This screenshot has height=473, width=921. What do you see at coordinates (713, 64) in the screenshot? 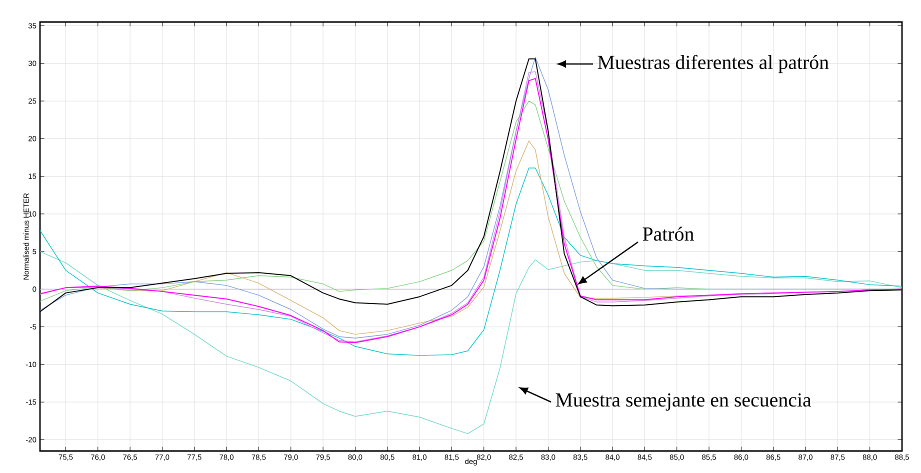
I see `annotation: Muestras diferentes al patrón` at bounding box center [713, 64].